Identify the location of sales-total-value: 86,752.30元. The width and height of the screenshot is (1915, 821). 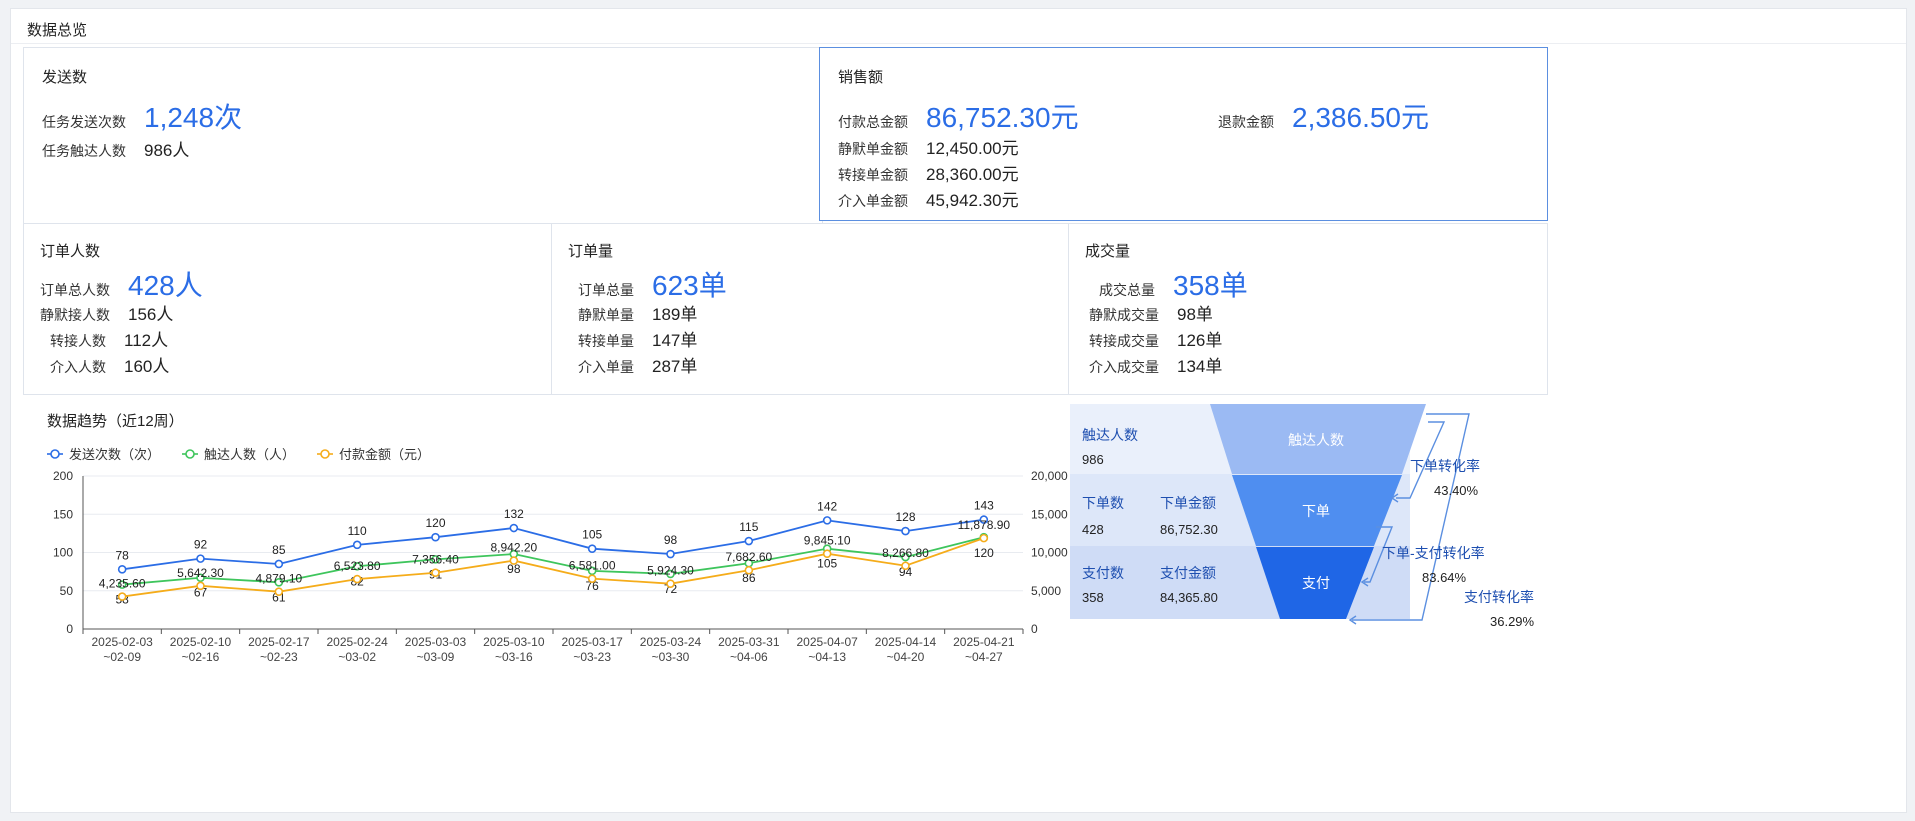
(1002, 117).